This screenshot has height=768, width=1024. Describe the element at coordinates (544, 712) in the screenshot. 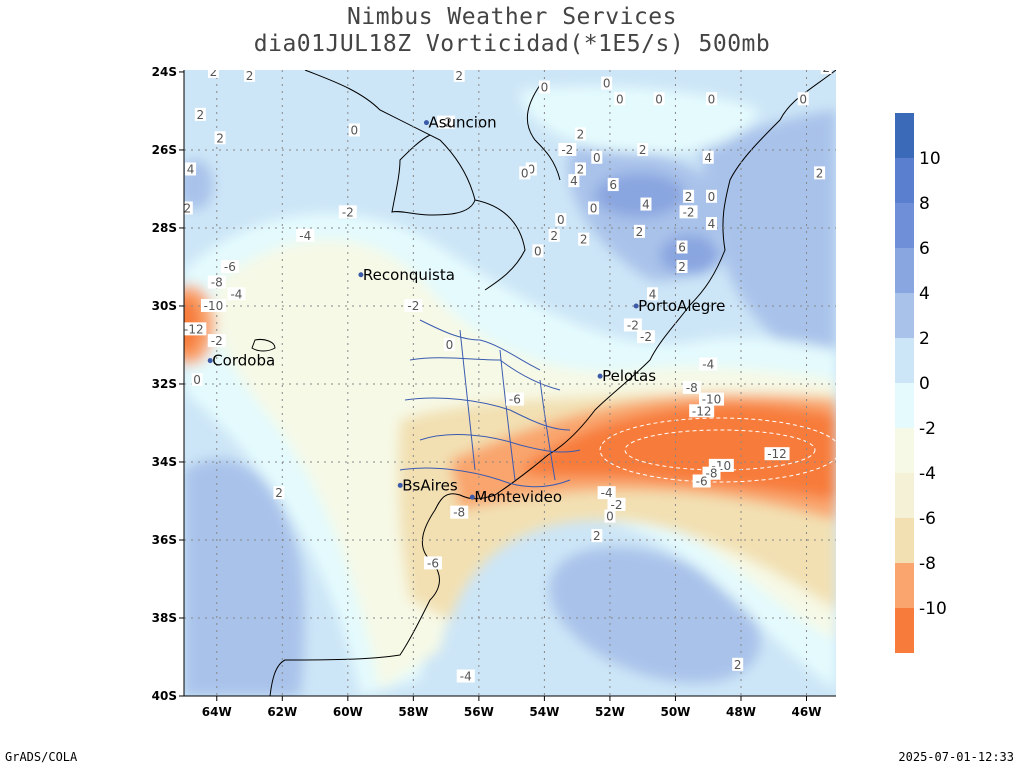

I see `lon-tick-label: 54W` at that location.